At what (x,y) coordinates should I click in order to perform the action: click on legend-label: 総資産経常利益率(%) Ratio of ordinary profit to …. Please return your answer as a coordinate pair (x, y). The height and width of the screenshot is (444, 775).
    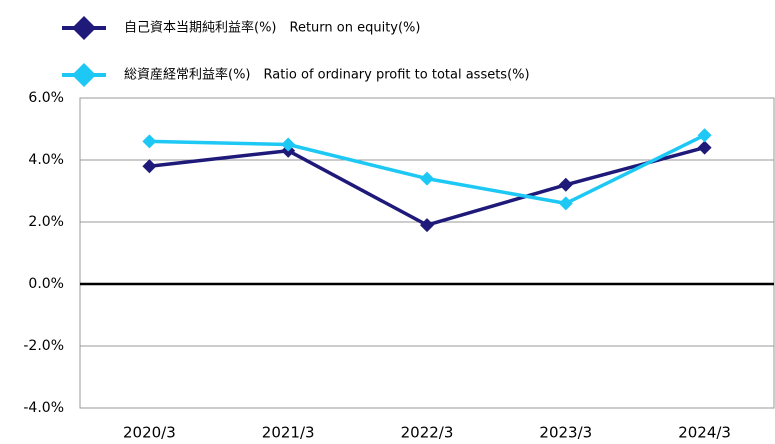
    Looking at the image, I should click on (327, 75).